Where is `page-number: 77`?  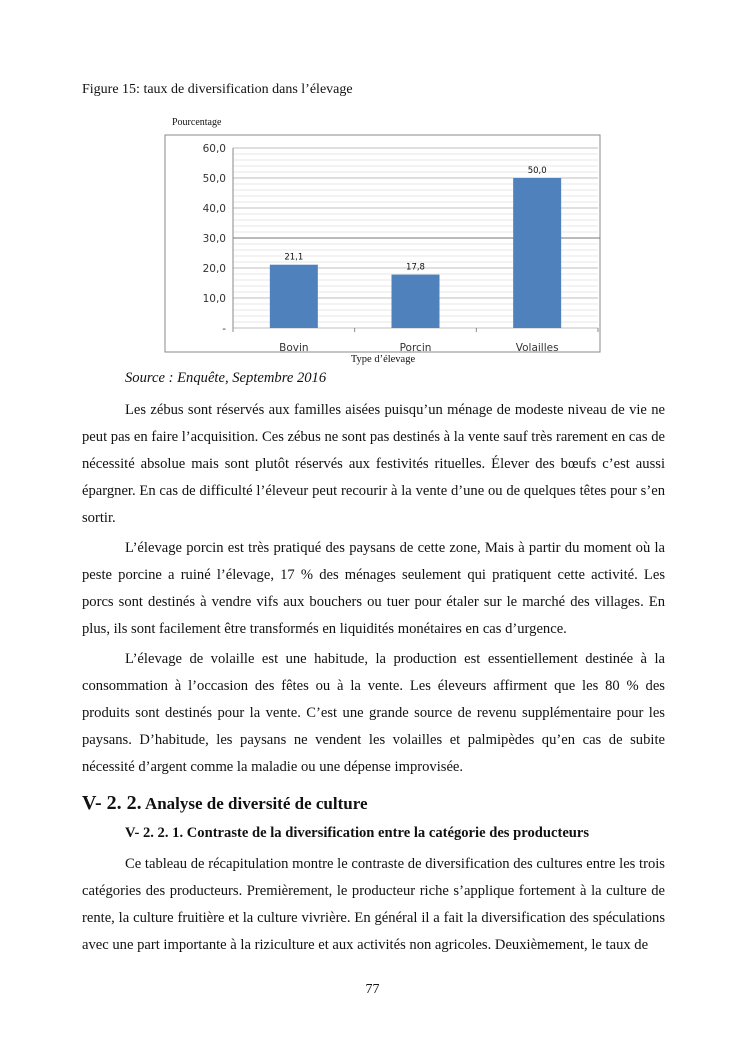 page-number: 77 is located at coordinates (372, 989).